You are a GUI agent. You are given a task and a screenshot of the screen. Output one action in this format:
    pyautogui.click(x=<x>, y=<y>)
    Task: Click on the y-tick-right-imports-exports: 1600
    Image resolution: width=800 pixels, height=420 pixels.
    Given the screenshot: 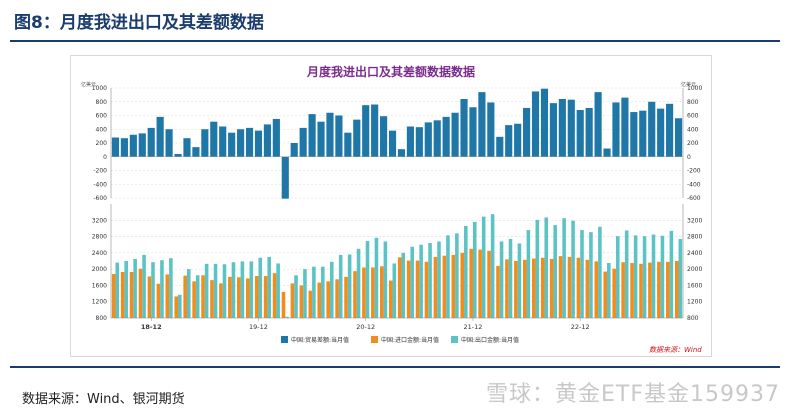 What is the action you would take?
    pyautogui.click(x=694, y=285)
    